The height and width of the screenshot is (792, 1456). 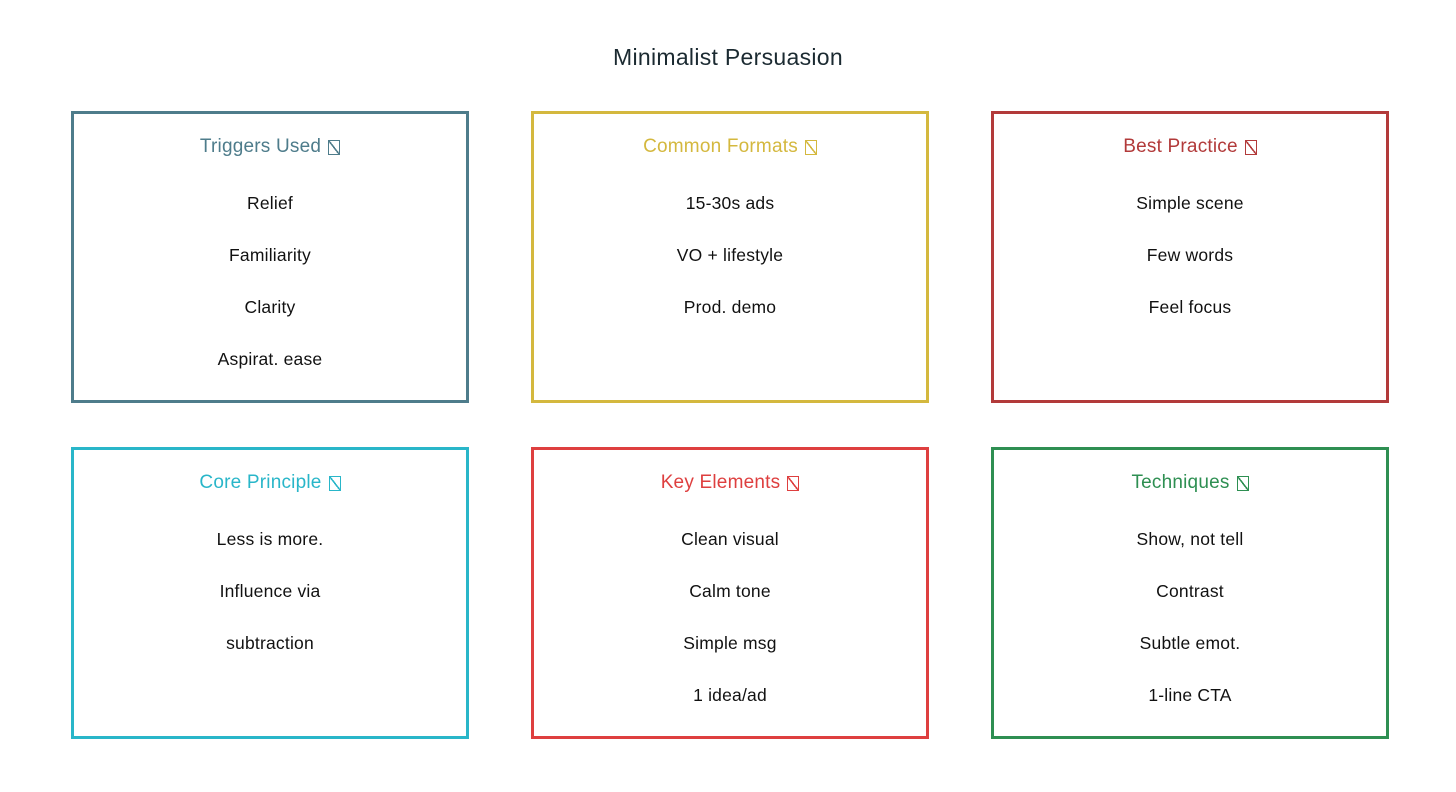 I want to click on card-title: Best Practice, so click(x=1190, y=147).